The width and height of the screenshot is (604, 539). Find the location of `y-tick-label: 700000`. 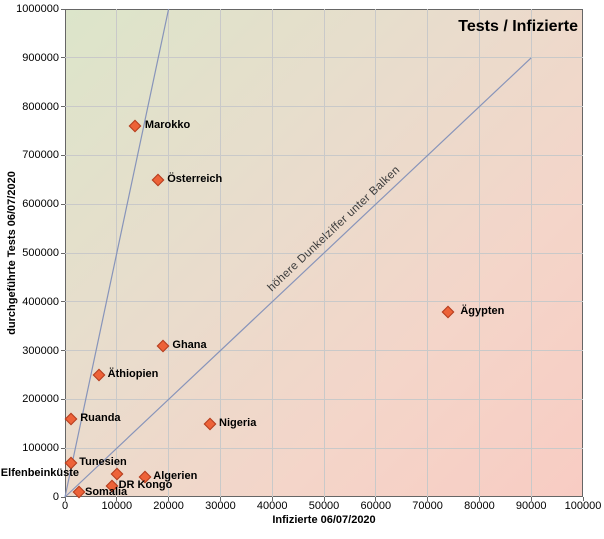

y-tick-label: 700000 is located at coordinates (40, 155).